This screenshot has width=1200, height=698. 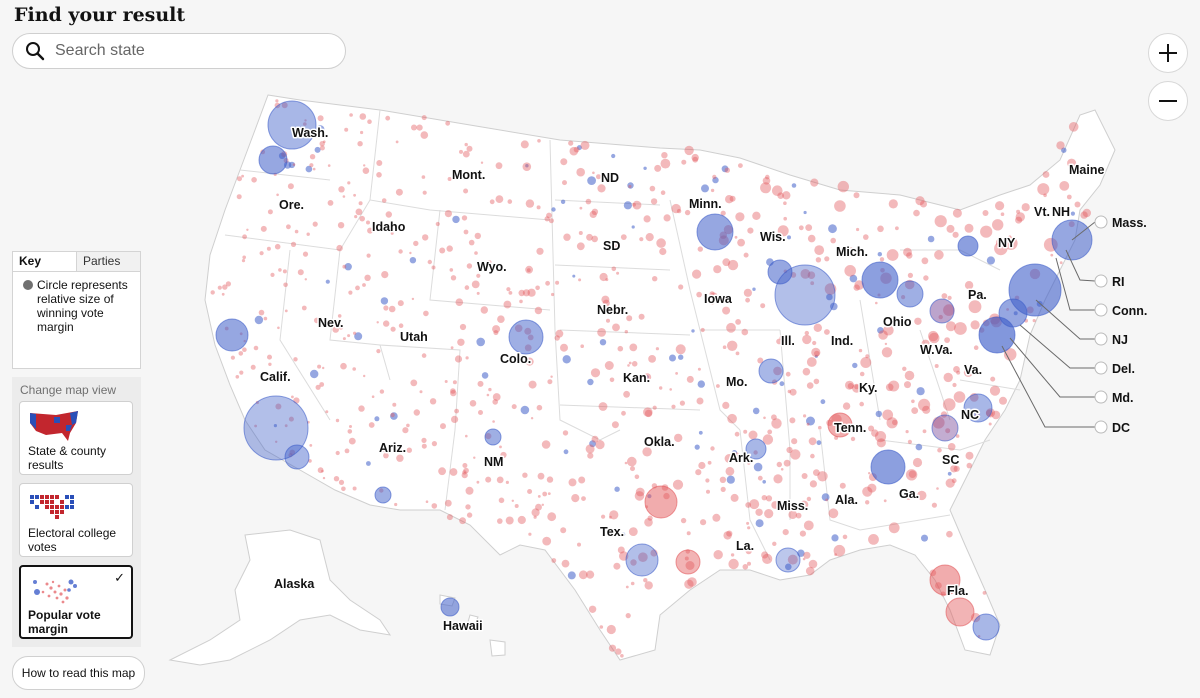 I want to click on northeast-callouts: Mass. RI Conn. NJ Del. Md. DC, so click(x=1074, y=325).